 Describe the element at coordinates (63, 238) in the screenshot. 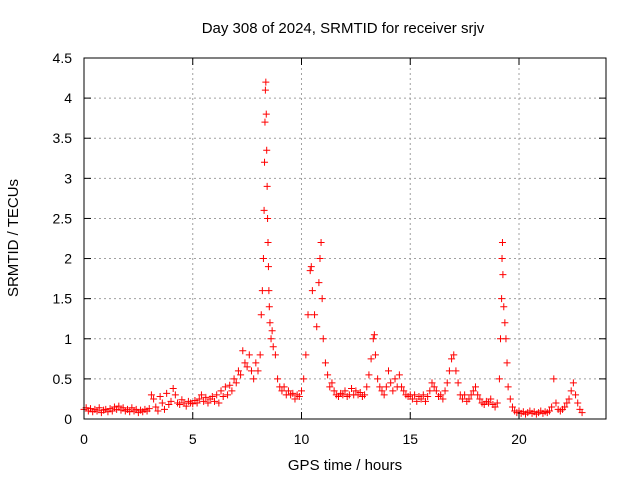

I see `y-tick-labels: 0 0.5 1 1.5 2 2.5 3 3.5 4 4.5` at that location.